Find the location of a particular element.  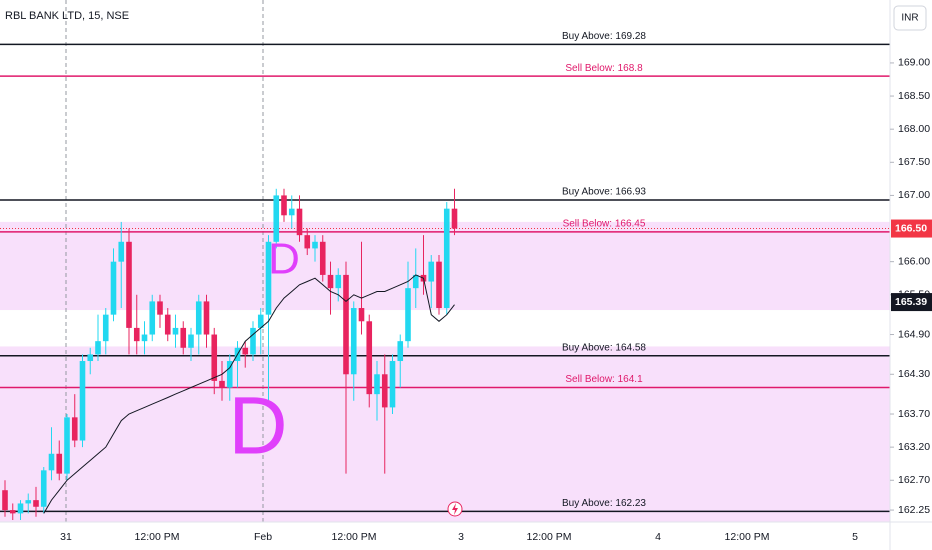

y-tick-label: 168.50 is located at coordinates (914, 96).